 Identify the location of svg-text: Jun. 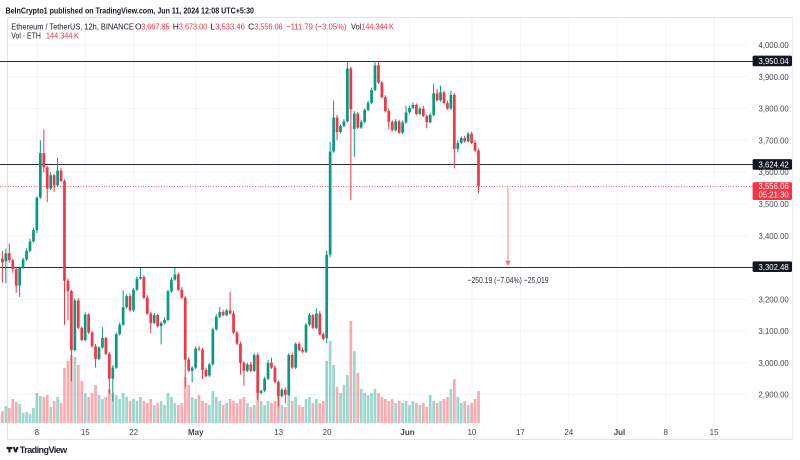
(407, 432).